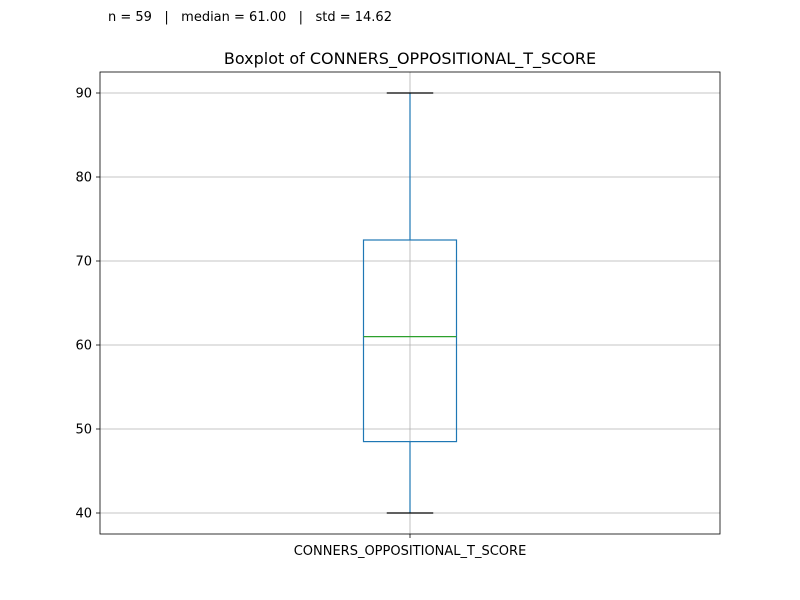 Image resolution: width=800 pixels, height=600 pixels. Describe the element at coordinates (83, 94) in the screenshot. I see `y-tick-label: 90` at that location.